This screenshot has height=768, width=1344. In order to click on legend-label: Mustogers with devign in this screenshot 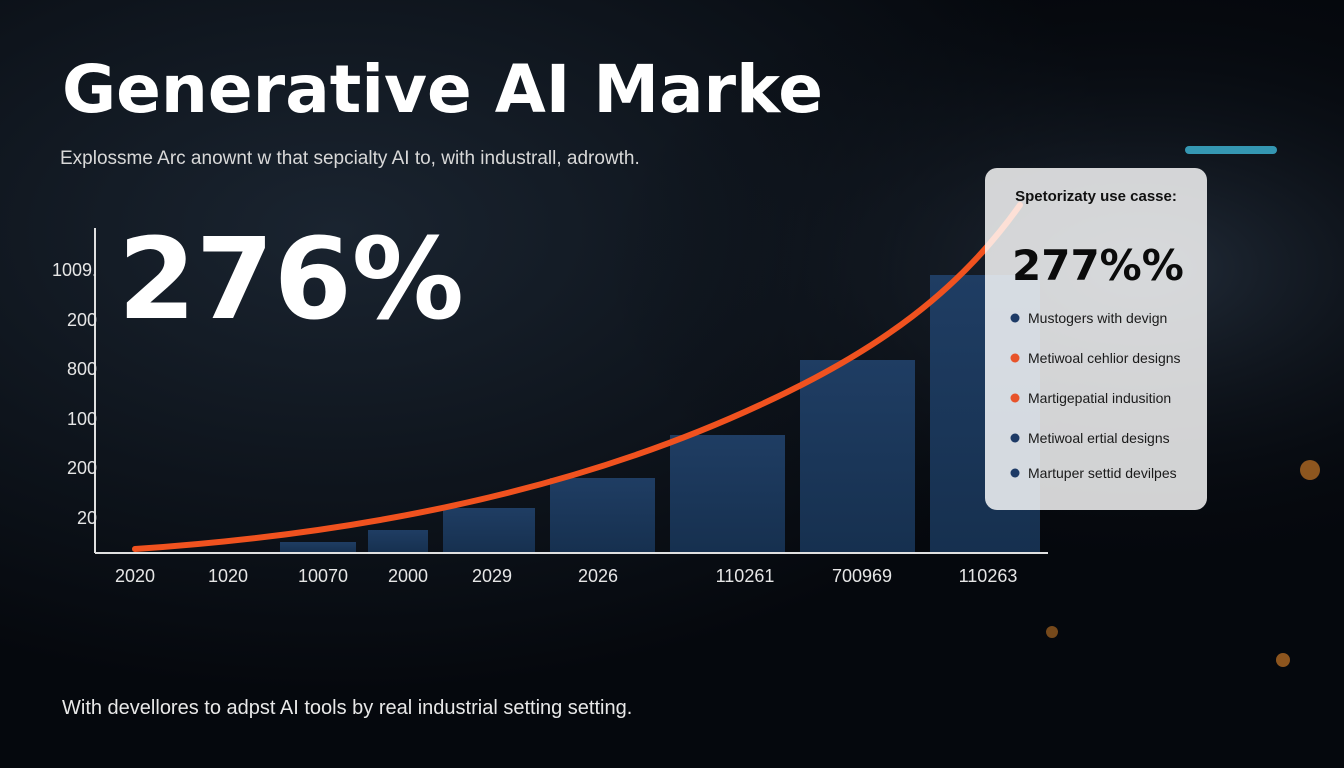, I will do `click(1097, 318)`.